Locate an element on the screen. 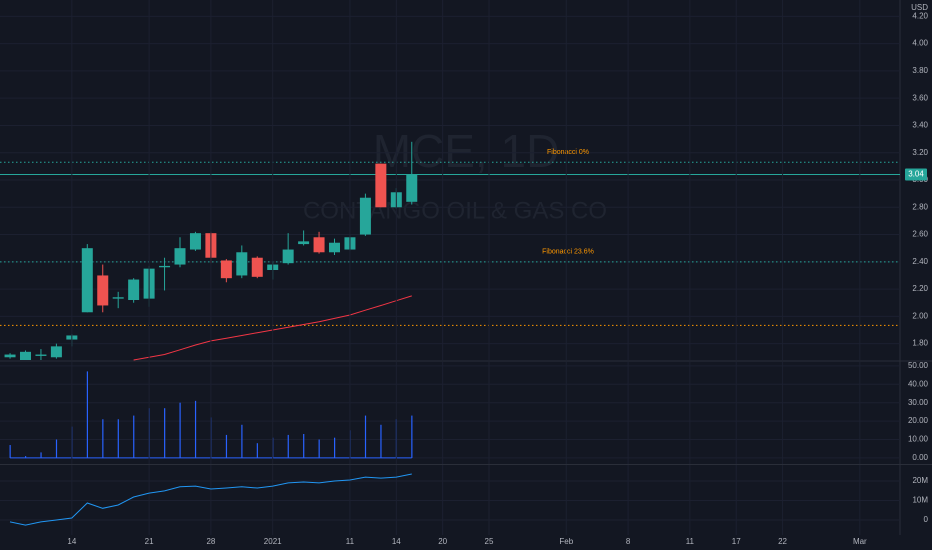 The image size is (932, 550). y-tick-label: 20.00 is located at coordinates (918, 420).